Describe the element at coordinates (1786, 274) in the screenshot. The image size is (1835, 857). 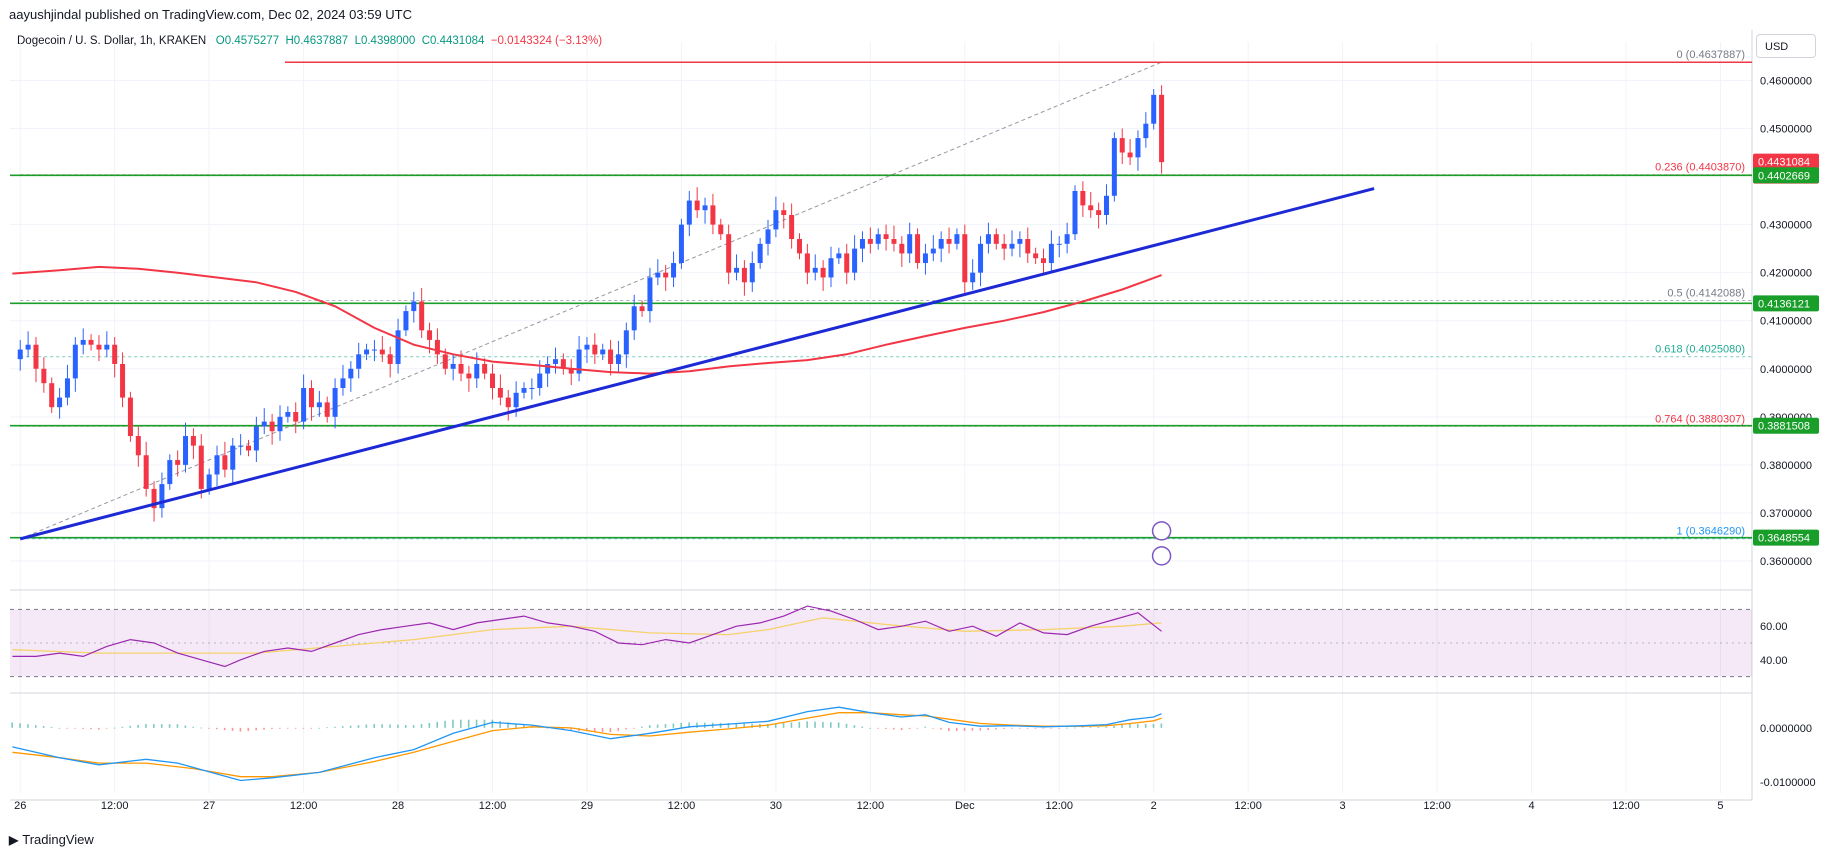
I see `y-tick-label: 0.4200000` at that location.